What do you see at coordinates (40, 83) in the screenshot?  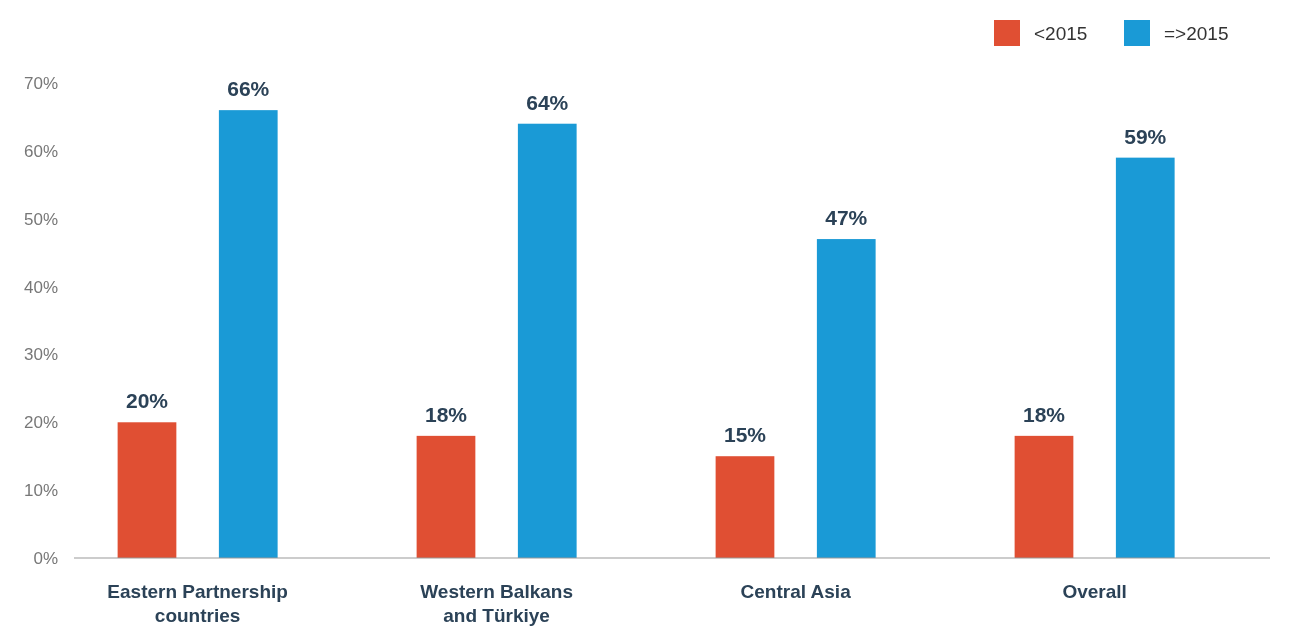 I see `y-tick-label: 70%` at bounding box center [40, 83].